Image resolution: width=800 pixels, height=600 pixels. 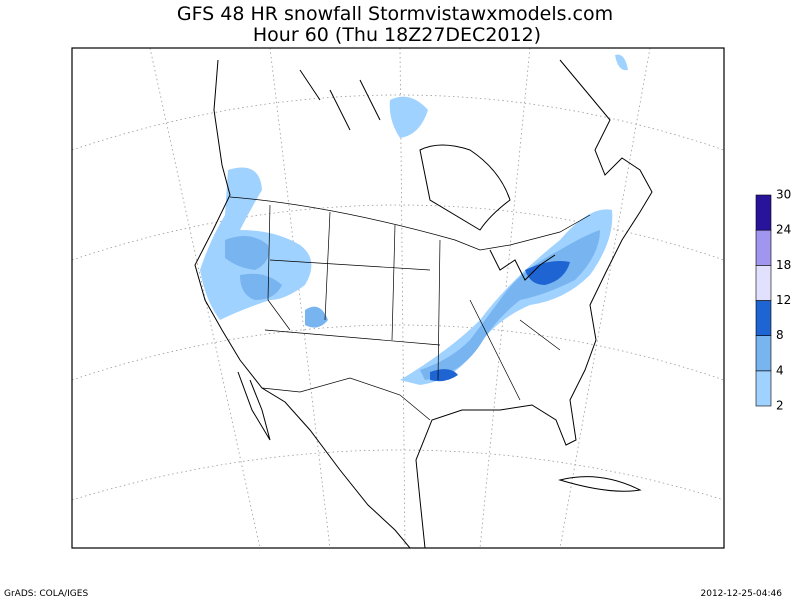 I want to click on legend-label: 12, so click(x=783, y=300).